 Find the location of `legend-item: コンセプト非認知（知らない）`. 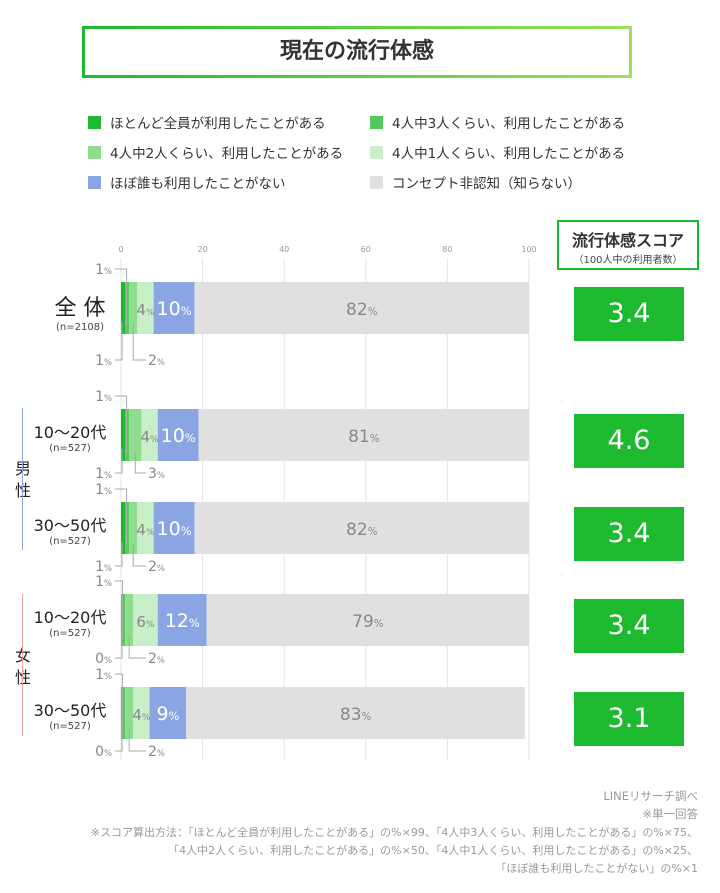

legend-item: コンセプト非認知（知らない） is located at coordinates (475, 182).